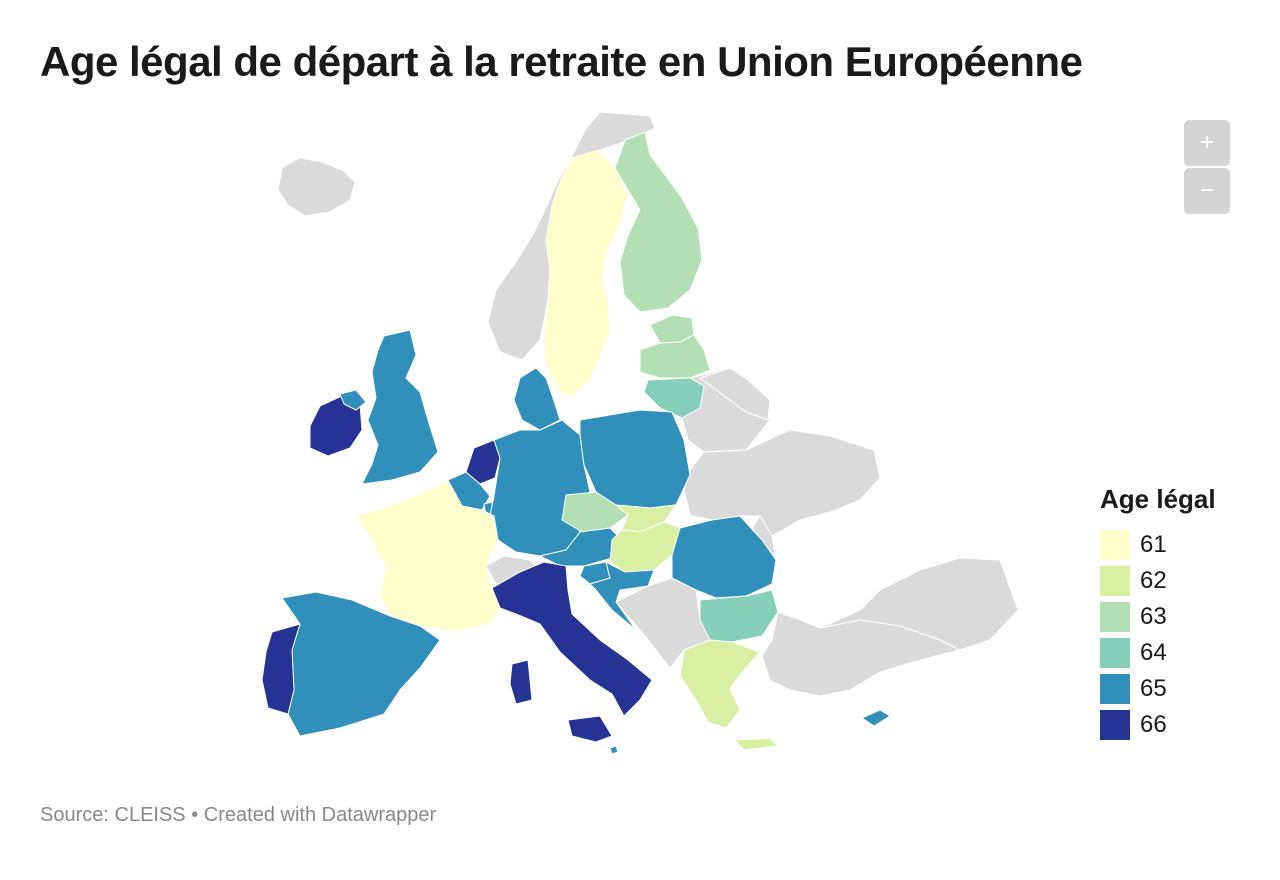 This screenshot has width=1280, height=880. What do you see at coordinates (428, 556) in the screenshot?
I see `country-france` at bounding box center [428, 556].